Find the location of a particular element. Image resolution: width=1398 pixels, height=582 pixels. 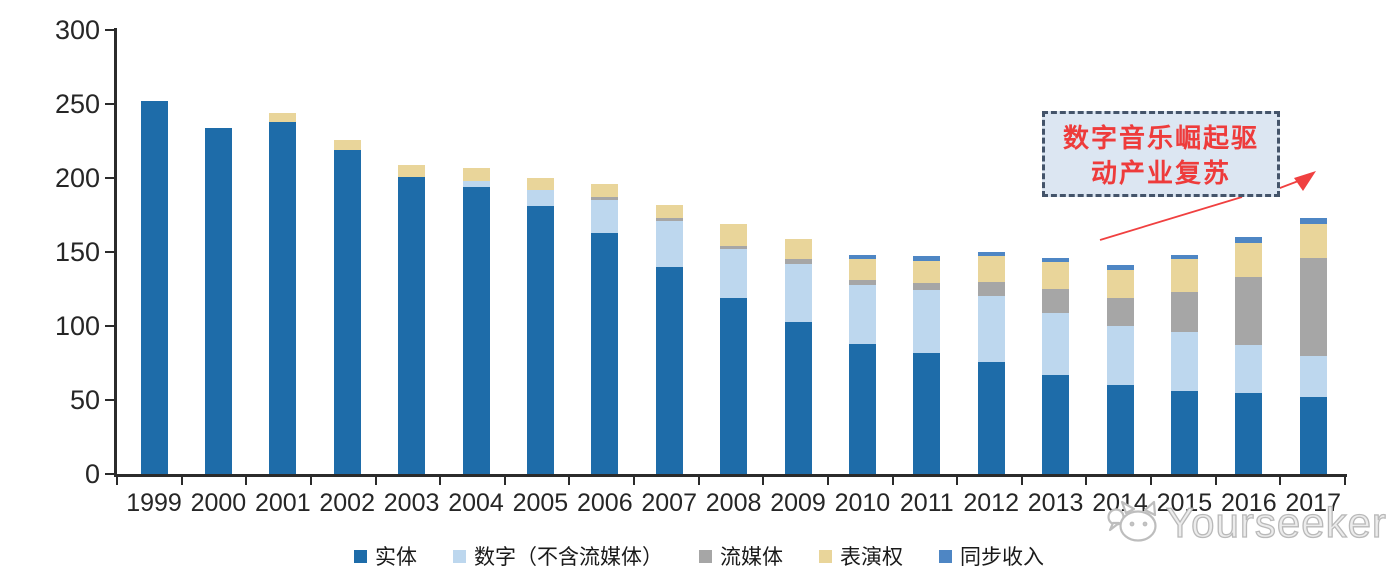

legend-item-2: 流媒体 is located at coordinates (741, 556).